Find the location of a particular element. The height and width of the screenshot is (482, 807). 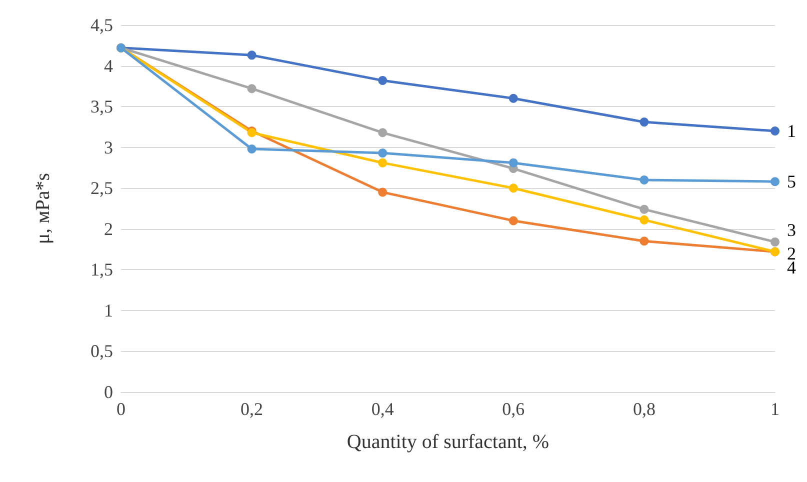

x-tick-label: 0,4 is located at coordinates (382, 409).